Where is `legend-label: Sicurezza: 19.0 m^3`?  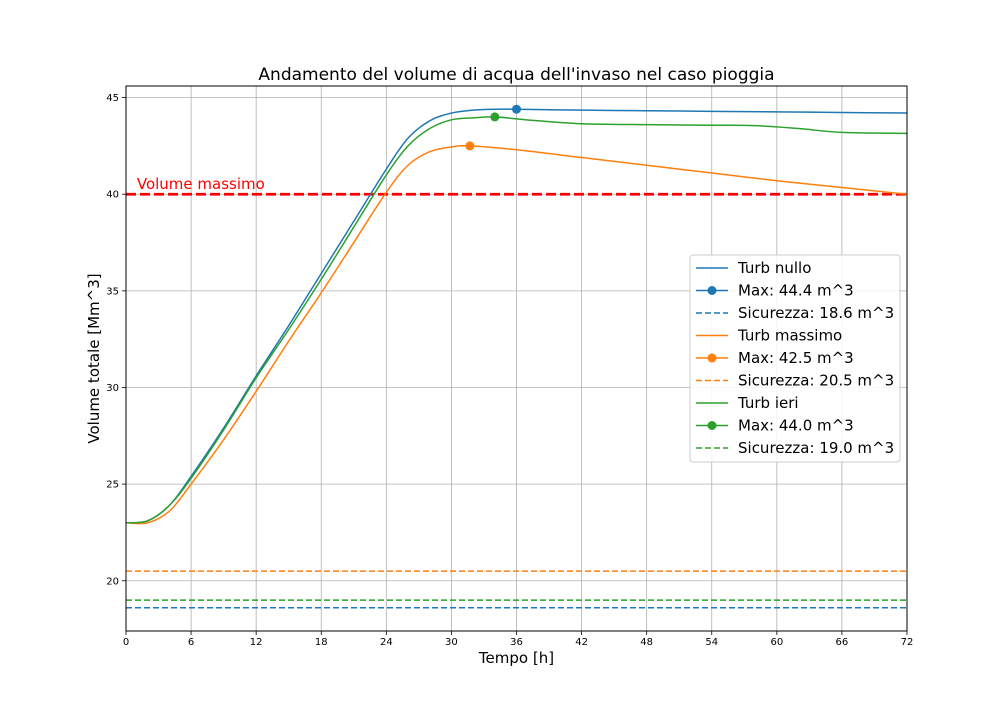
legend-label: Sicurezza: 19.0 m^3 is located at coordinates (816, 448).